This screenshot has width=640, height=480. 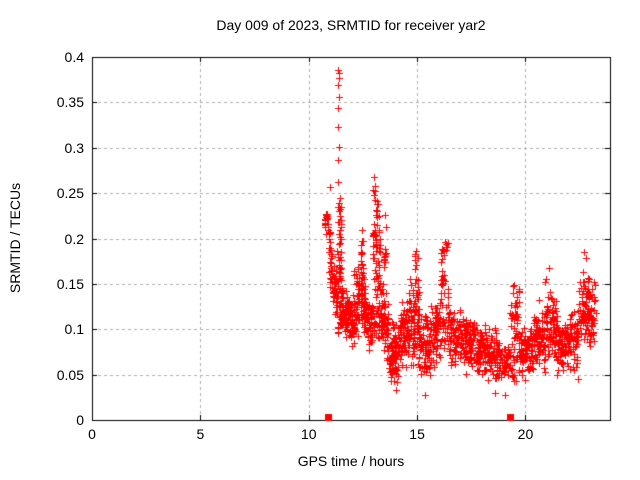 I want to click on y-tick-label: 0.3, so click(x=74, y=147).